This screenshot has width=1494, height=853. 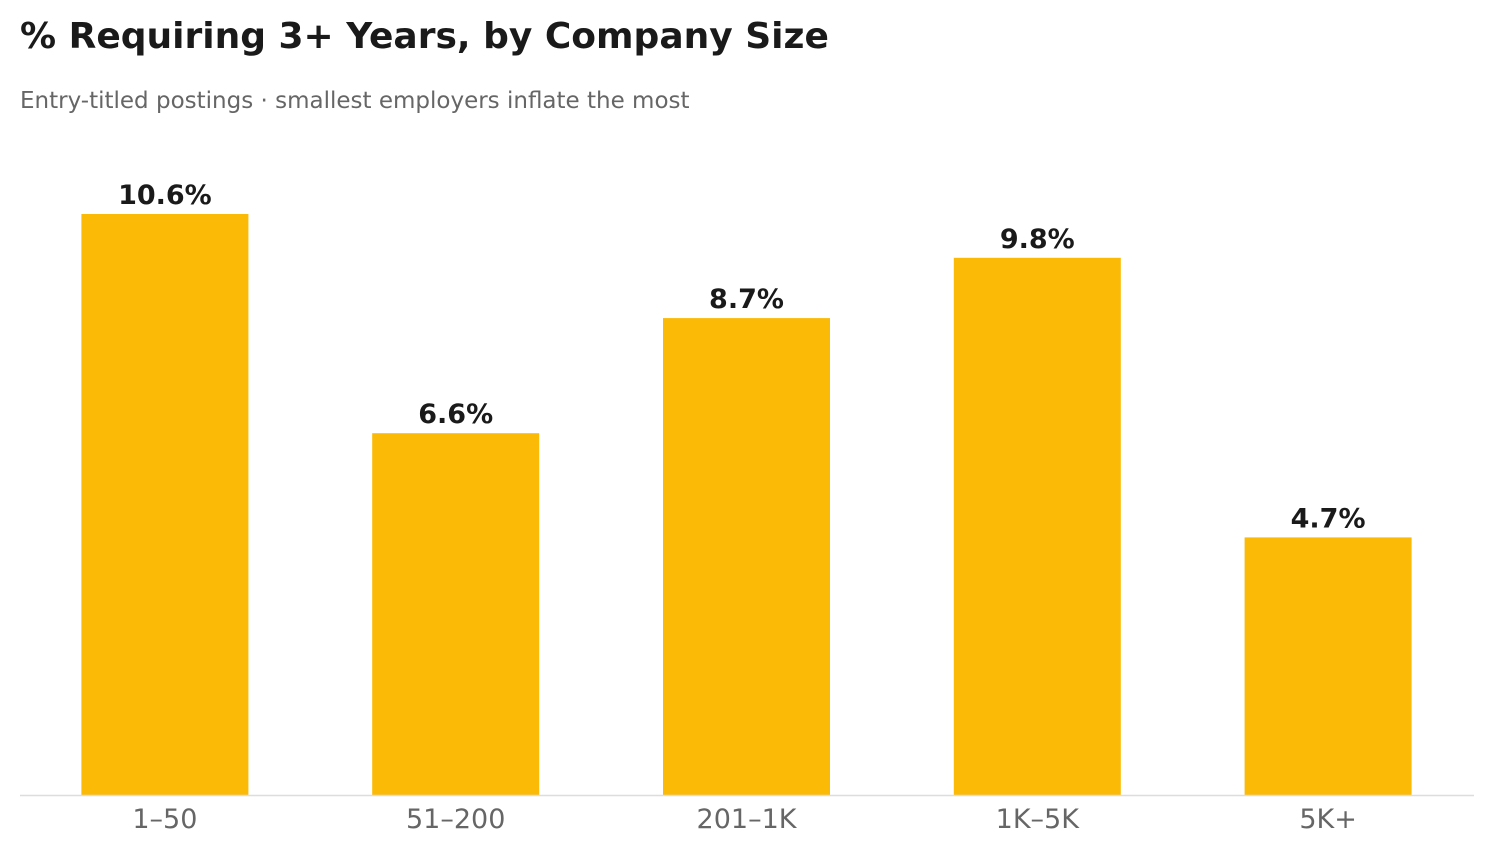 I want to click on value-label-1: 10.6%, so click(x=165, y=195).